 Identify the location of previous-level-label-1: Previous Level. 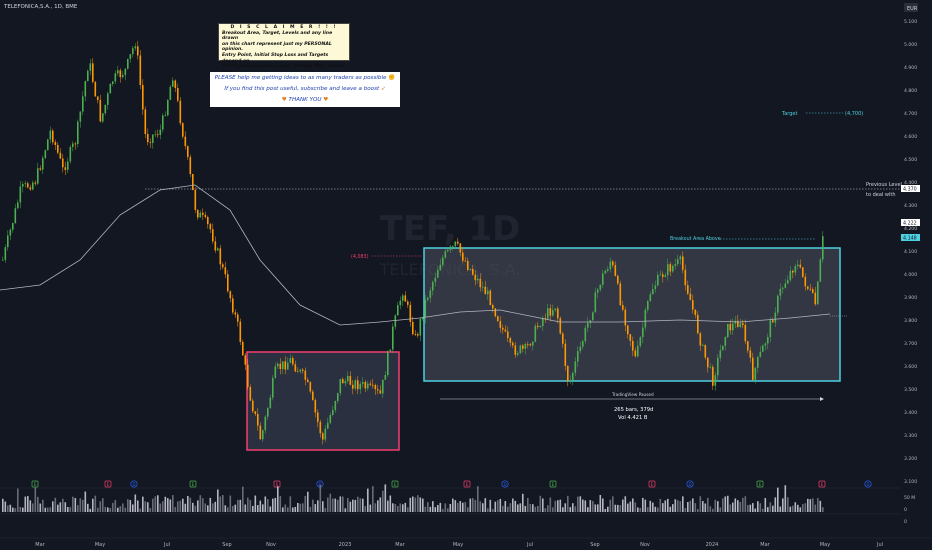
(884, 185).